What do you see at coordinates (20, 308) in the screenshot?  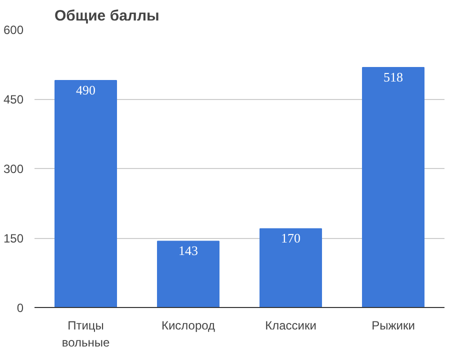 I see `y-tick-label: 0` at bounding box center [20, 308].